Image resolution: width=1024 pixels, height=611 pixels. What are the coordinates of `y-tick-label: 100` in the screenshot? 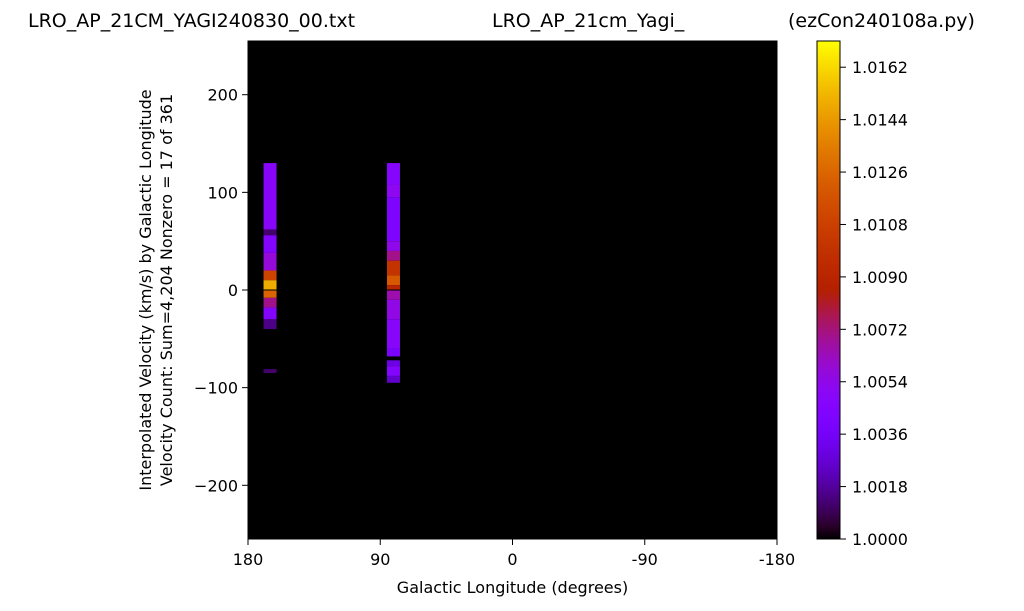 It's located at (222, 192).